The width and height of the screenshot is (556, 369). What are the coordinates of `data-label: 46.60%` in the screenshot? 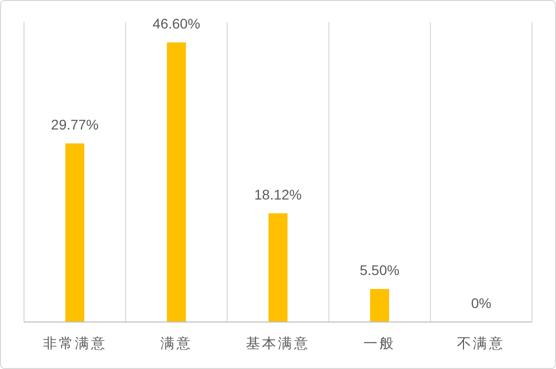 It's located at (176, 23).